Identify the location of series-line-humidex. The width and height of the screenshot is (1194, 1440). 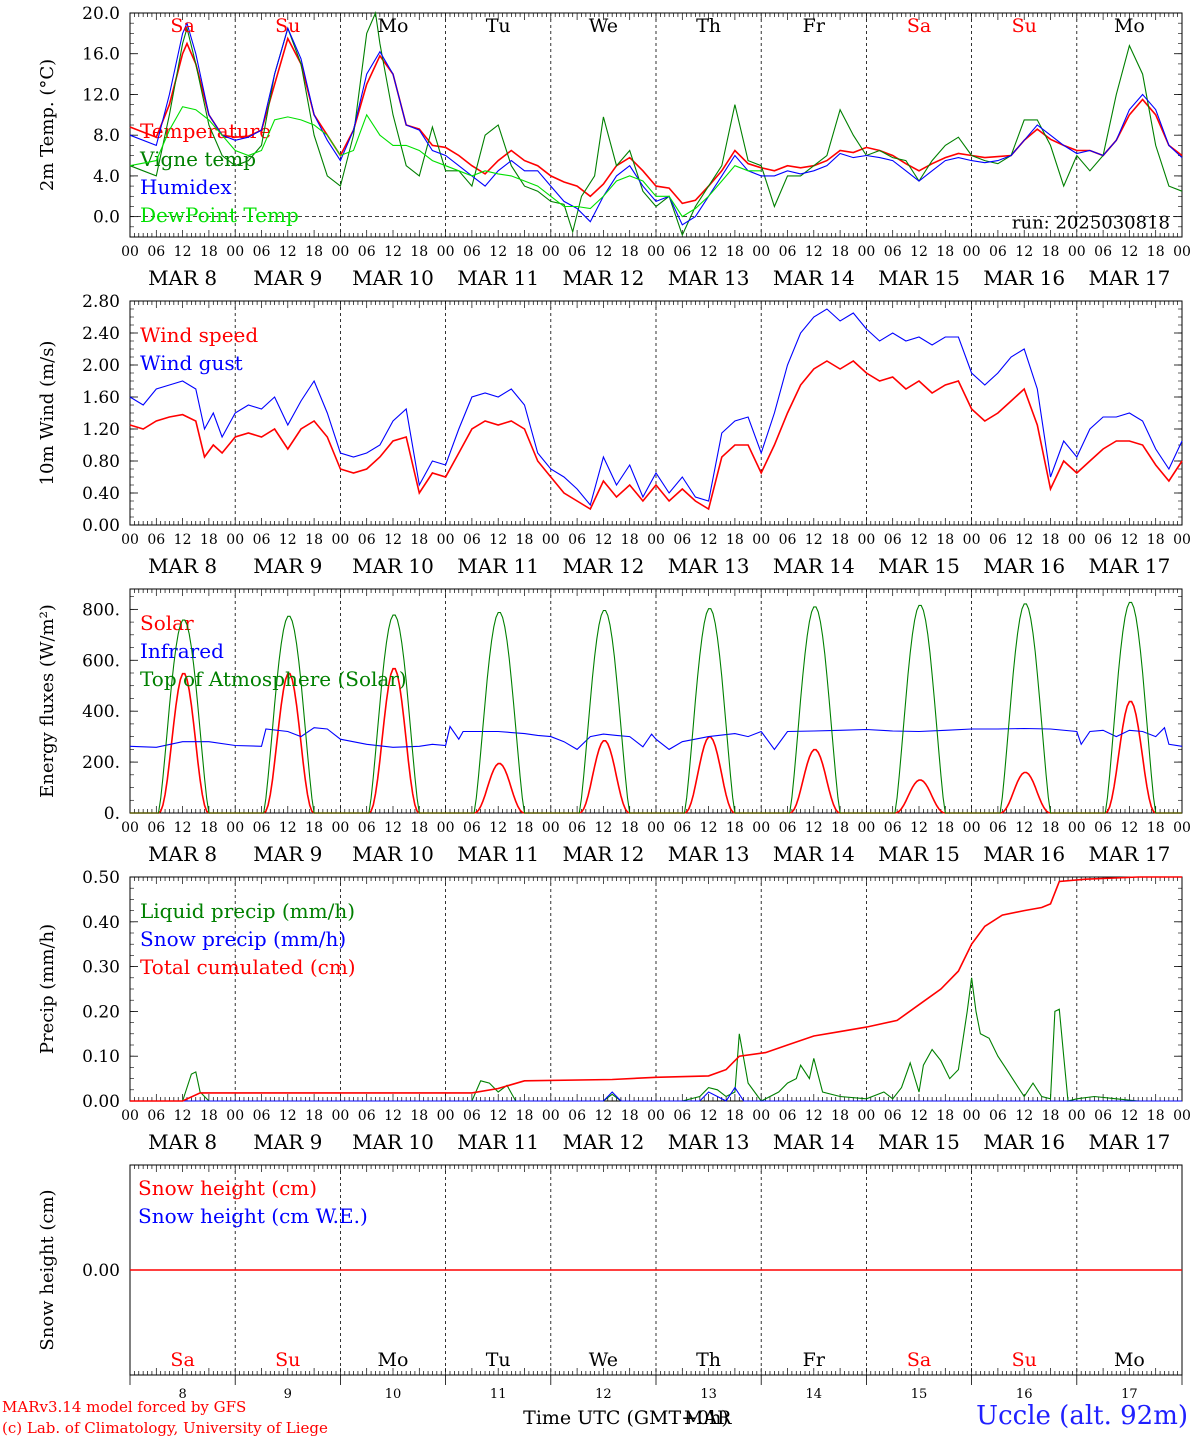
(656, 123).